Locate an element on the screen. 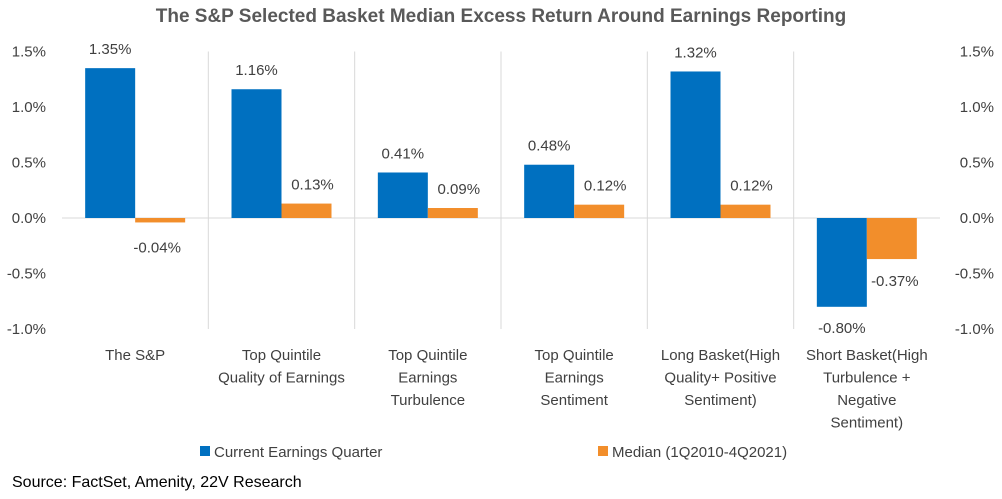 Image resolution: width=1002 pixels, height=499 pixels. category-label: Long Basket(High is located at coordinates (720, 355).